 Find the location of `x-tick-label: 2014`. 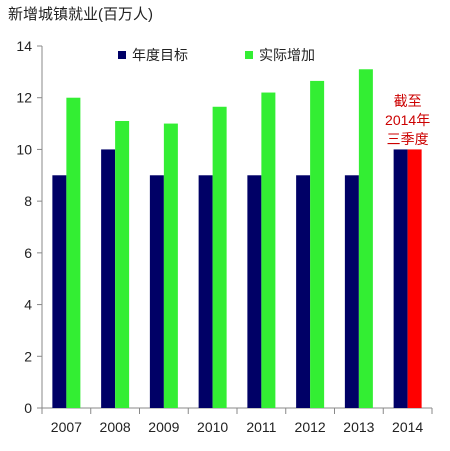

x-tick-label: 2014 is located at coordinates (407, 427).